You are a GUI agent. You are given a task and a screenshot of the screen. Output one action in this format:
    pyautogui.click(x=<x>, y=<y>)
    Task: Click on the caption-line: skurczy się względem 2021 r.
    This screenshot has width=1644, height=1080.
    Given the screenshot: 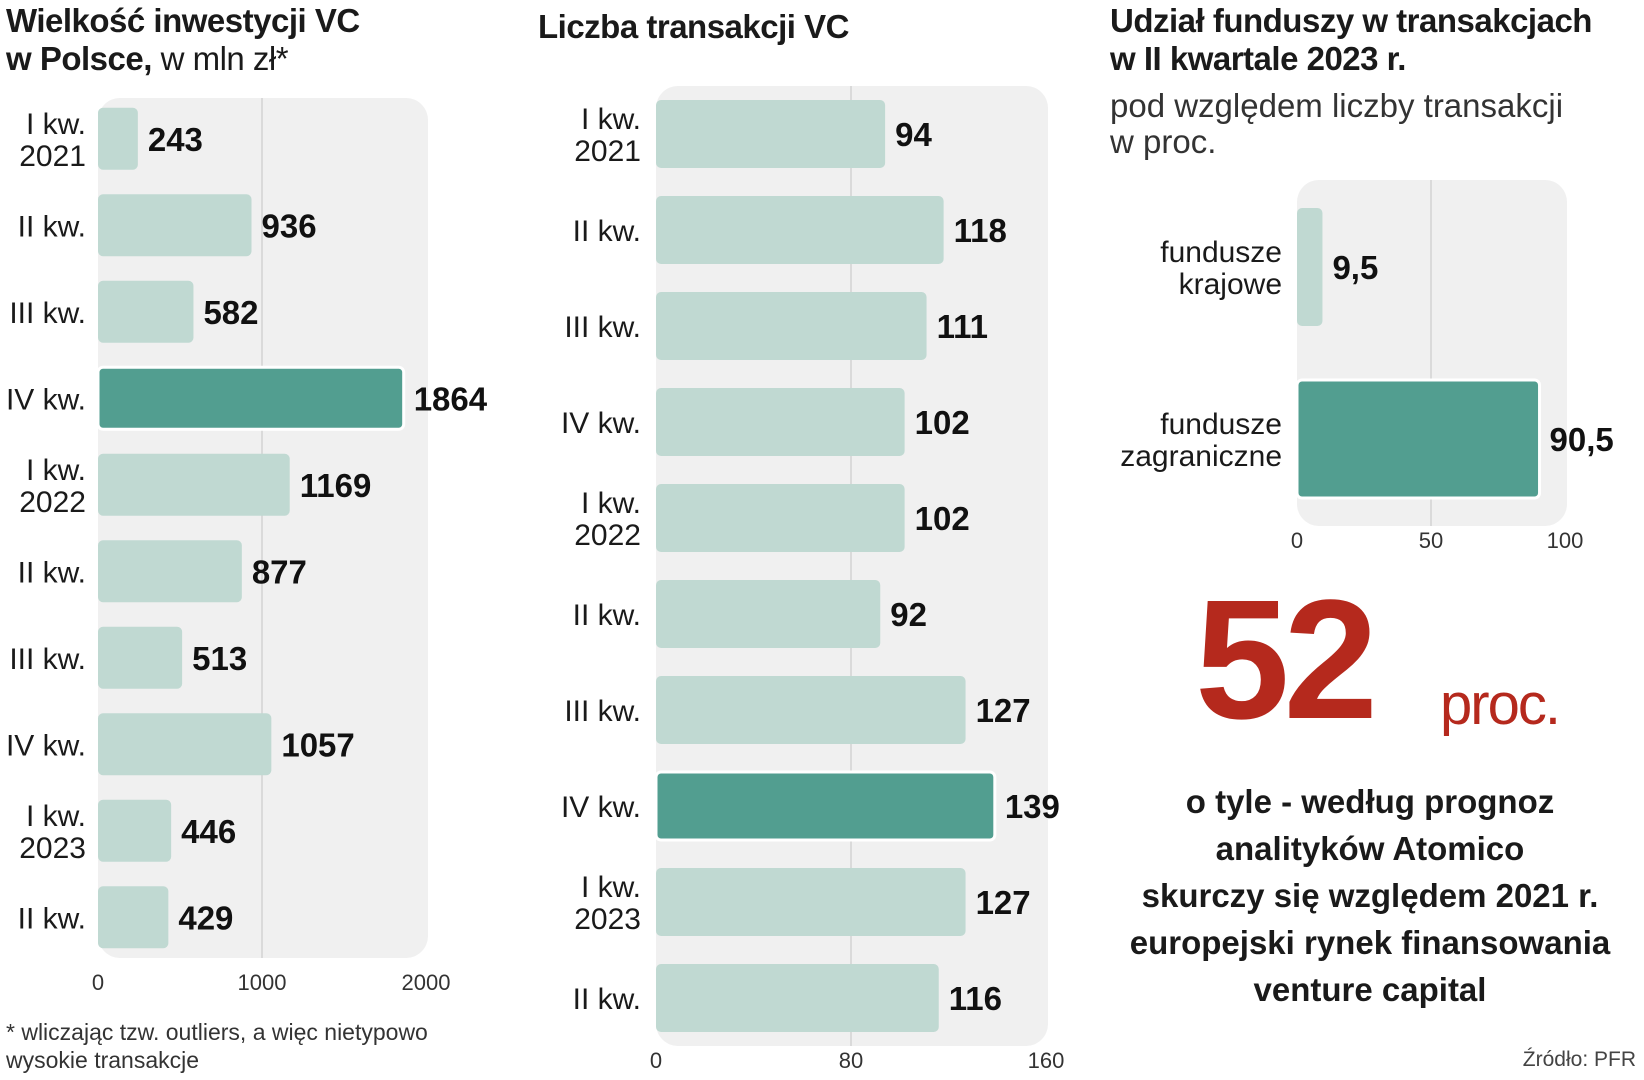 What is the action you would take?
    pyautogui.click(x=1370, y=895)
    